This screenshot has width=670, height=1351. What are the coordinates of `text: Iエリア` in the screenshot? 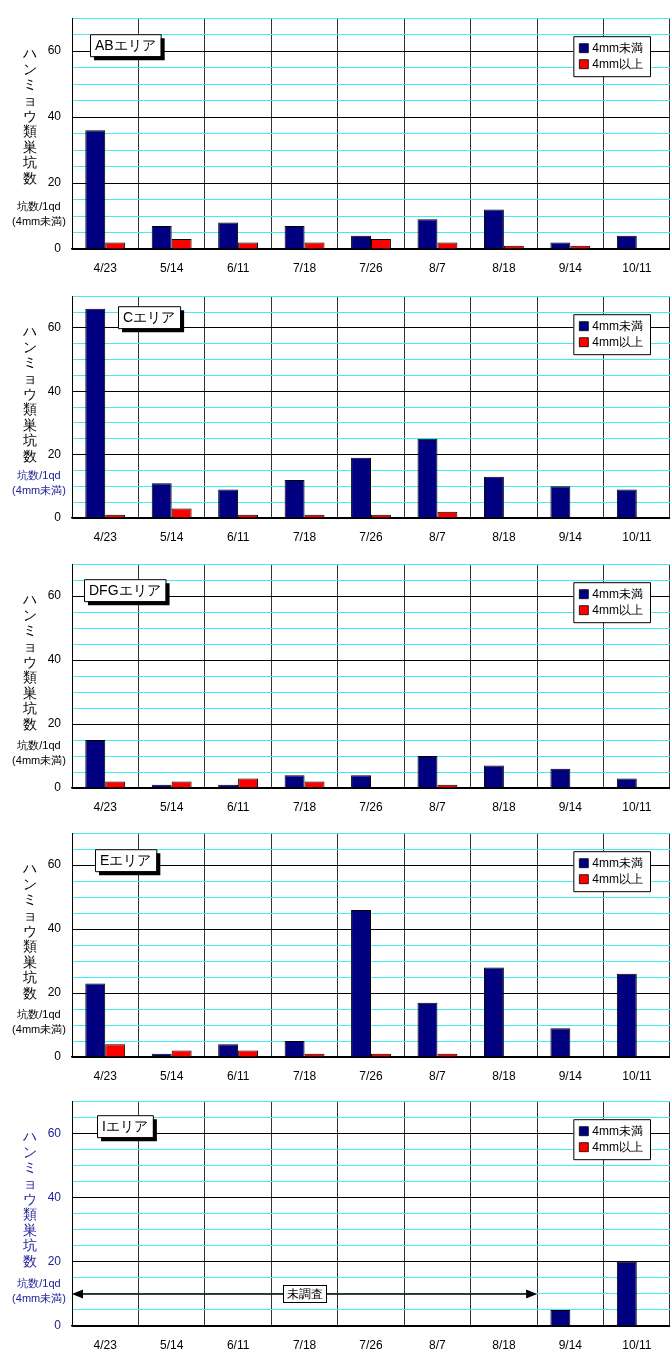 It's located at (125, 1126).